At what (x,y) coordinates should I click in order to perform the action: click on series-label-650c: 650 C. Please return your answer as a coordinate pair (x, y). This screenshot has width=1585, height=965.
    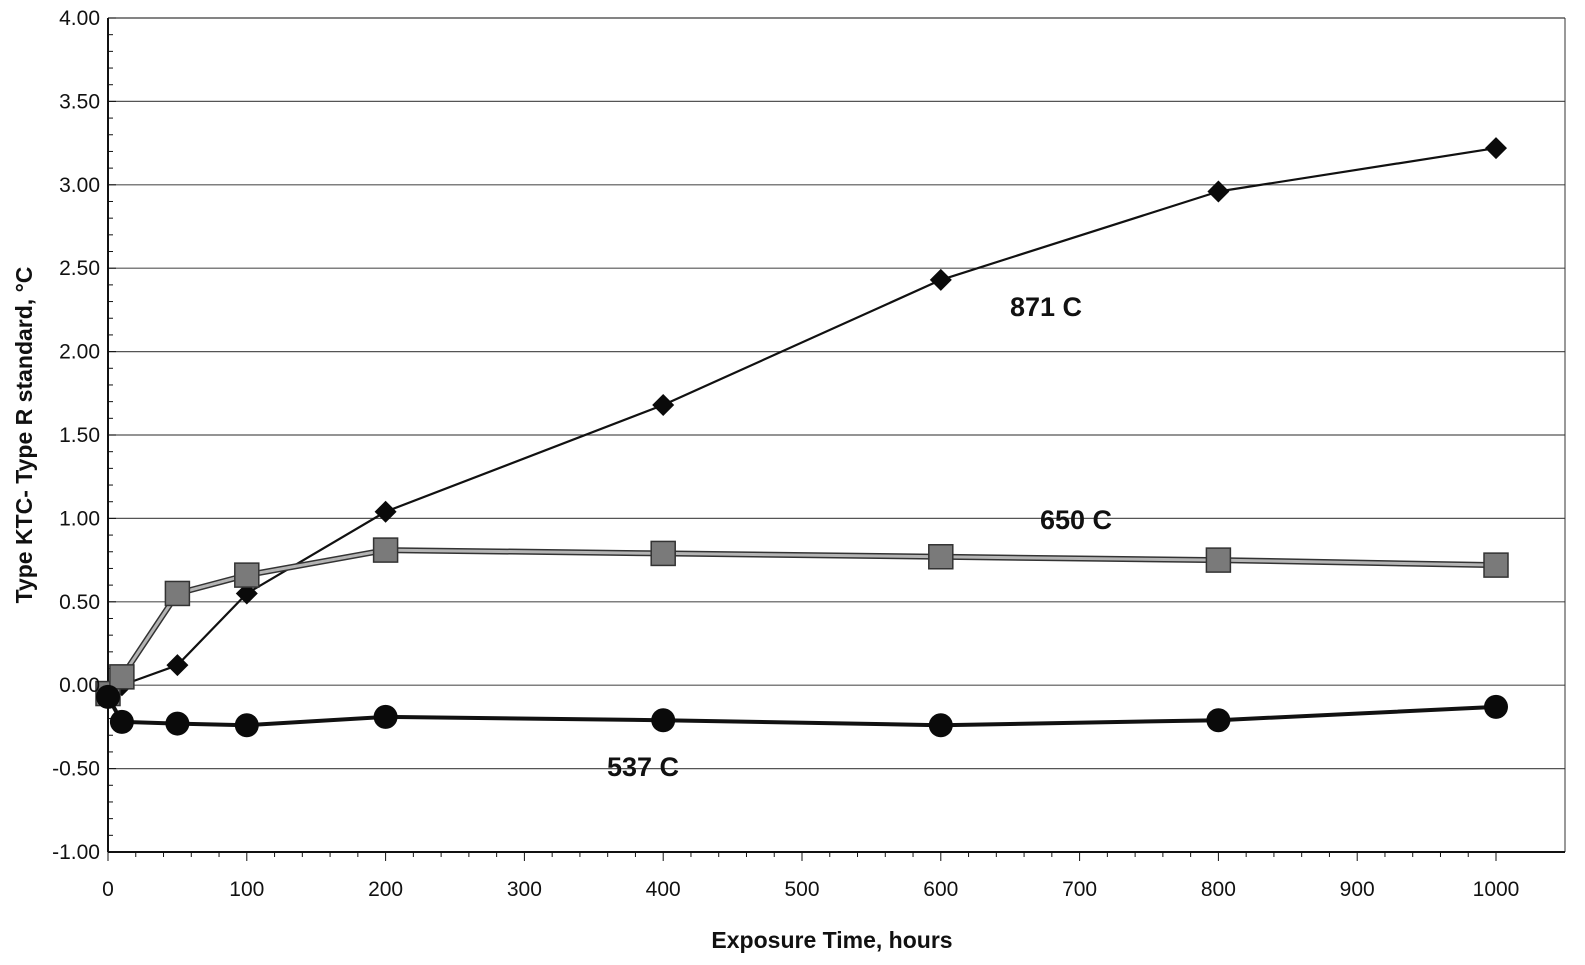
    Looking at the image, I should click on (1076, 520).